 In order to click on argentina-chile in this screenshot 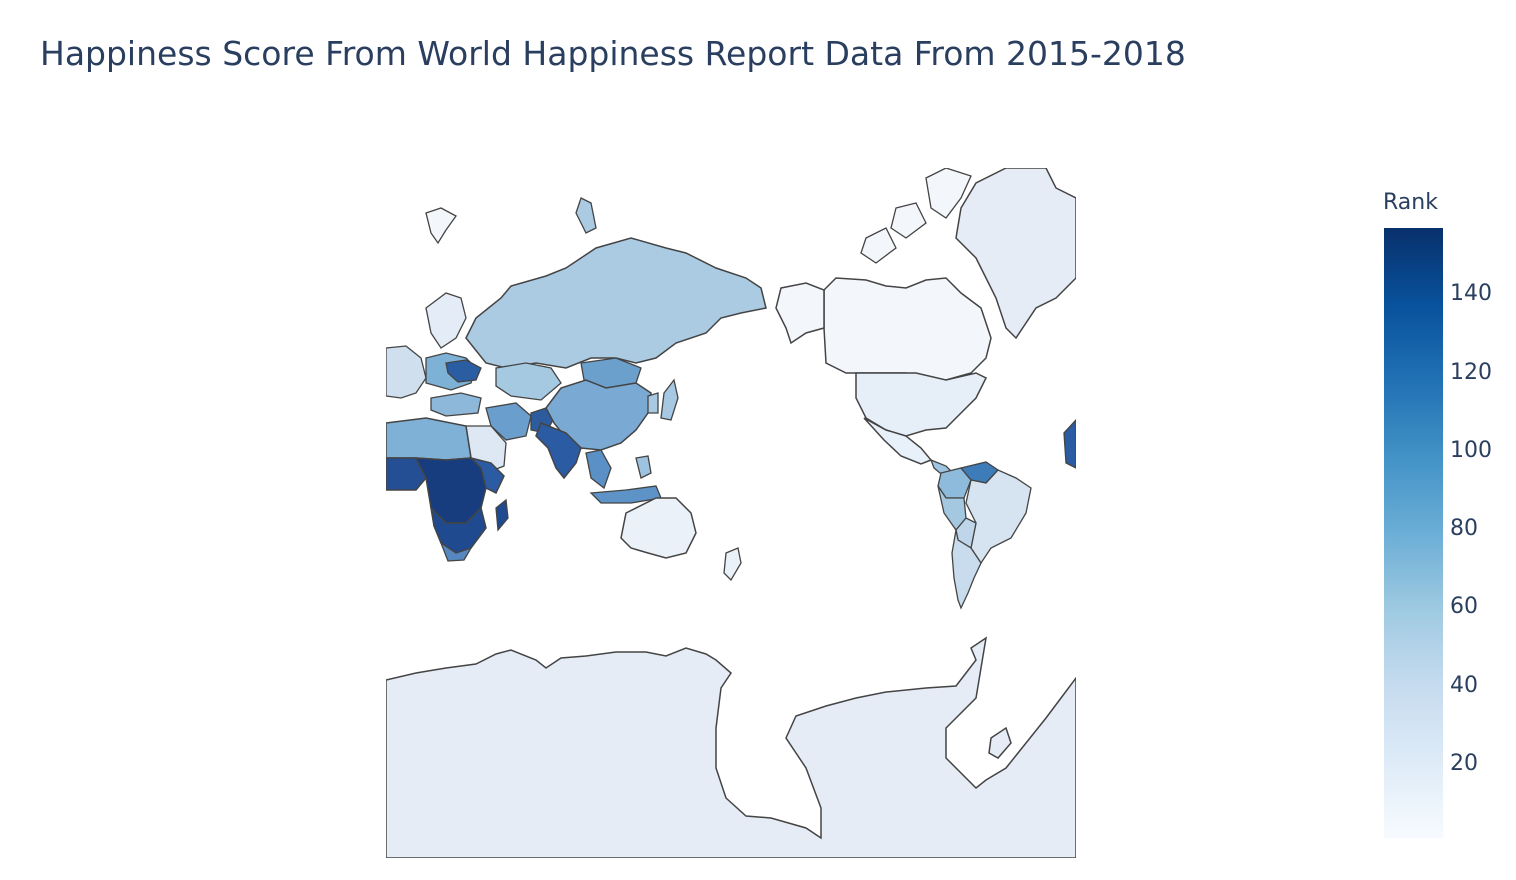, I will do `click(966, 569)`.